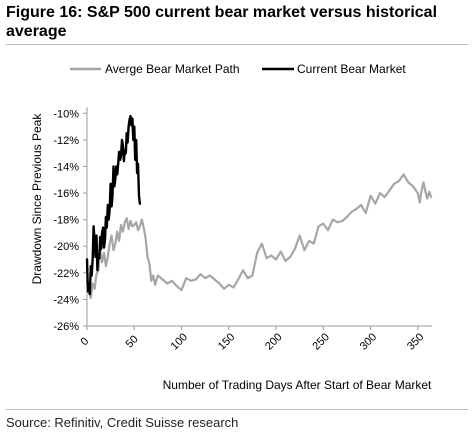 This screenshot has width=473, height=440. What do you see at coordinates (66, 221) in the screenshot?
I see `y-tick-label: -18%` at bounding box center [66, 221].